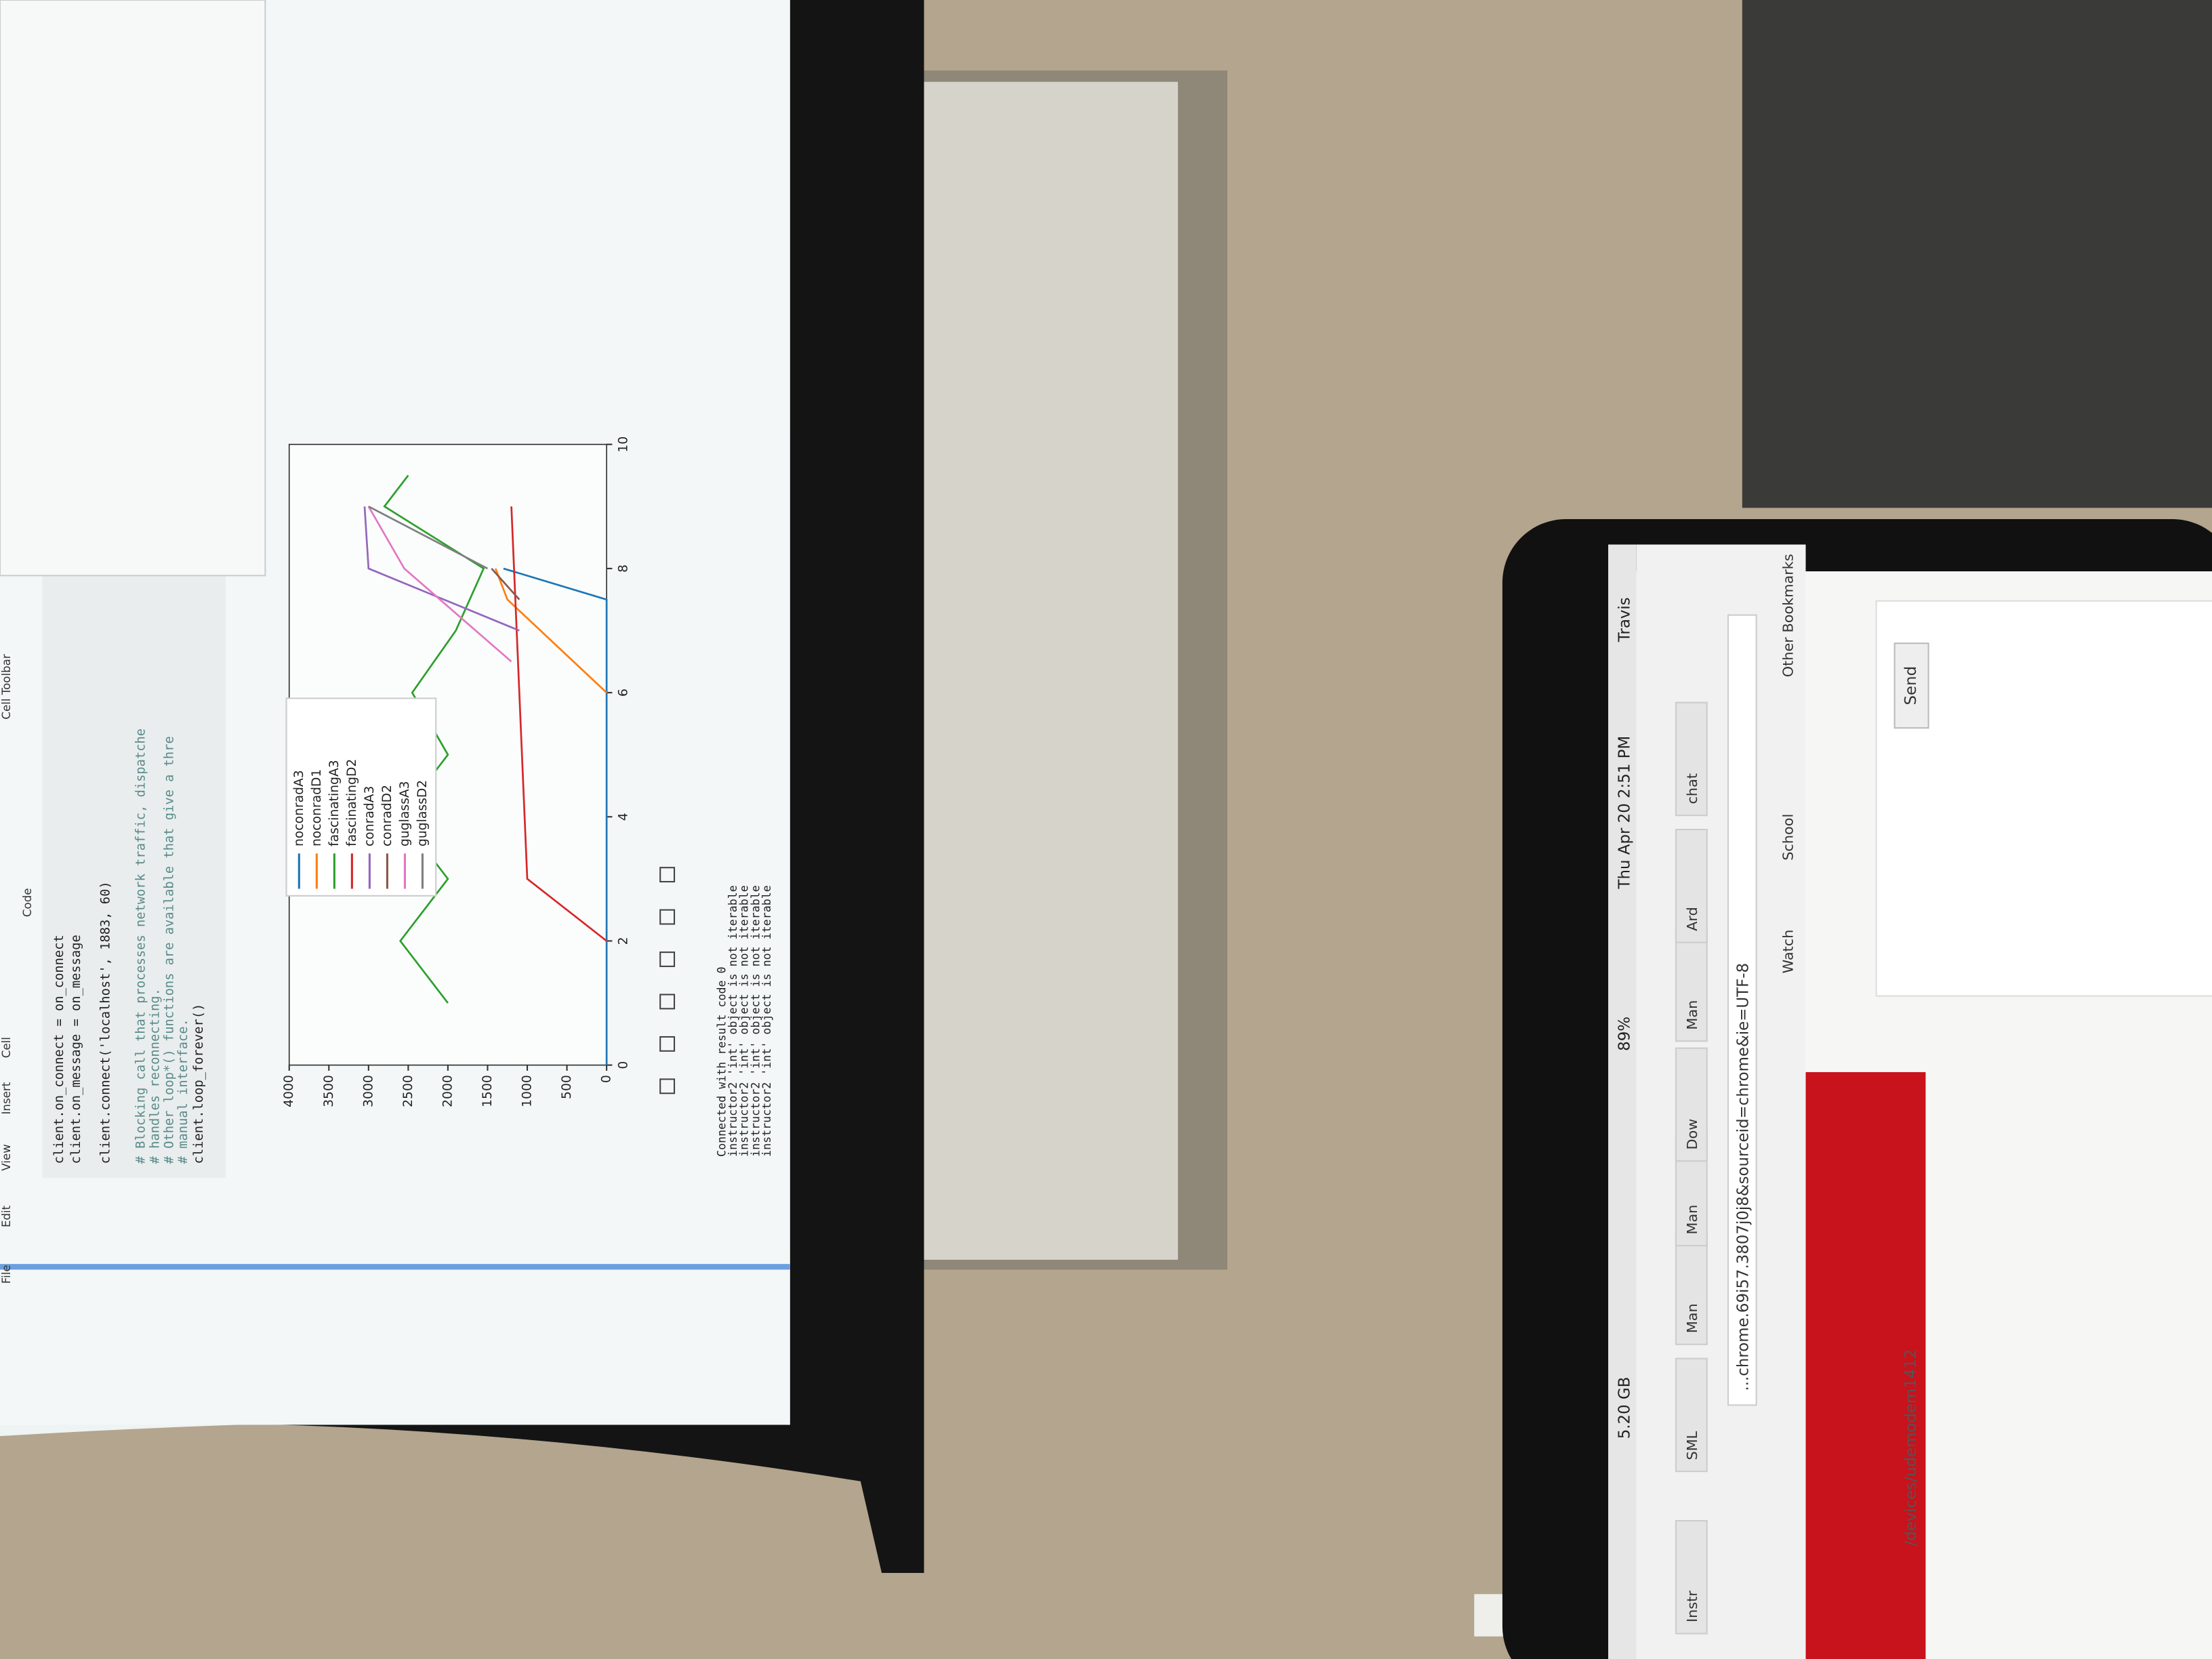 The height and width of the screenshot is (1659, 2212). What do you see at coordinates (289, 1091) in the screenshot?
I see `y-tick-label: 4000` at bounding box center [289, 1091].